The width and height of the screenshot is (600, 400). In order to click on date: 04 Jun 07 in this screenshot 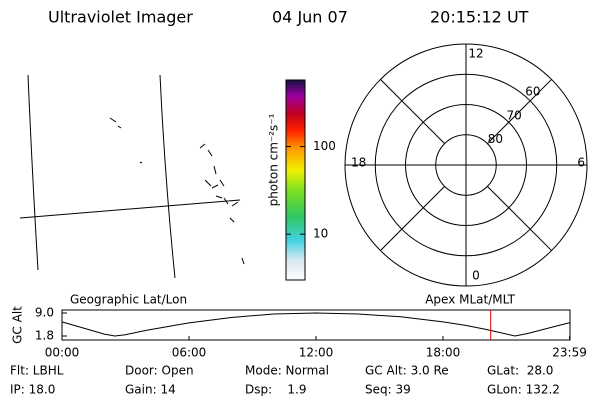, I will do `click(310, 17)`.